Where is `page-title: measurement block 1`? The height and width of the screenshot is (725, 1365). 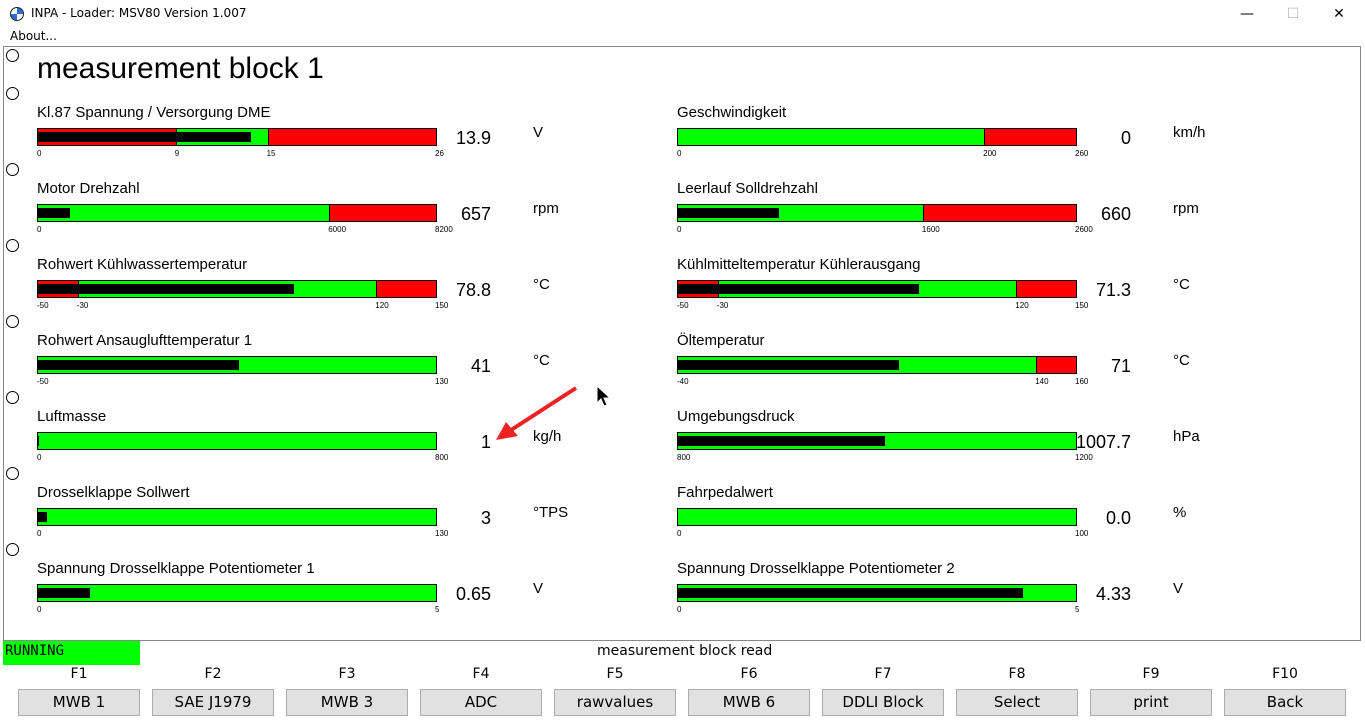
page-title: measurement block 1 is located at coordinates (180, 68).